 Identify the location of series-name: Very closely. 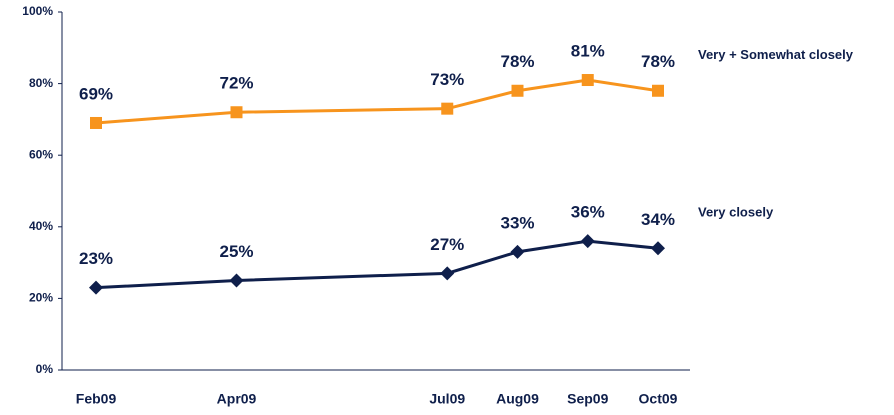
(736, 212).